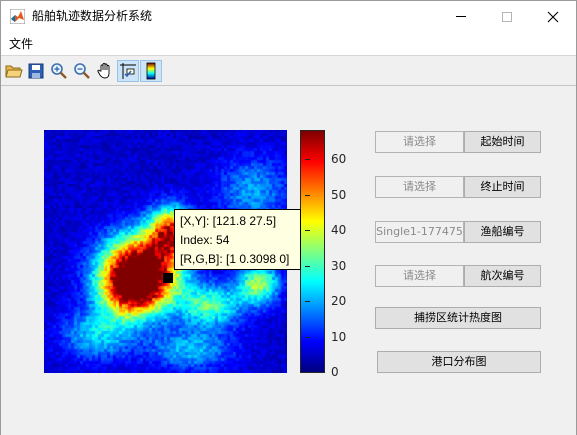 Image resolution: width=577 pixels, height=435 pixels. Describe the element at coordinates (339, 159) in the screenshot. I see `colorbar-tick-label: 60` at that location.